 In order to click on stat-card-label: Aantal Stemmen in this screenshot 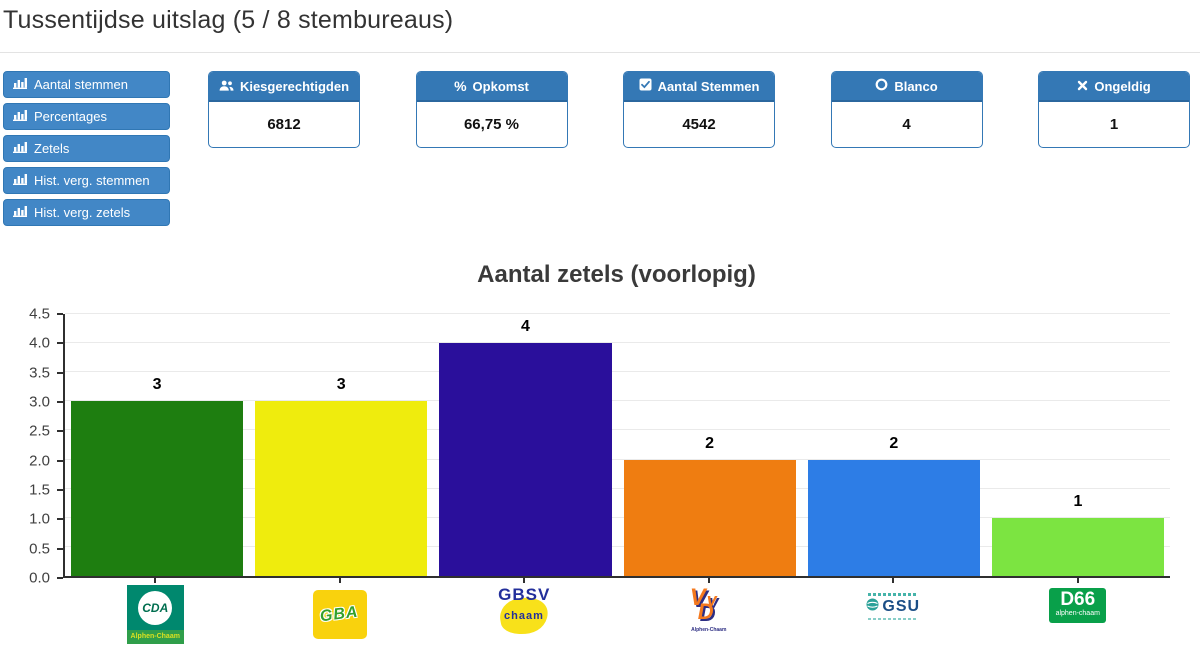, I will do `click(708, 86)`.